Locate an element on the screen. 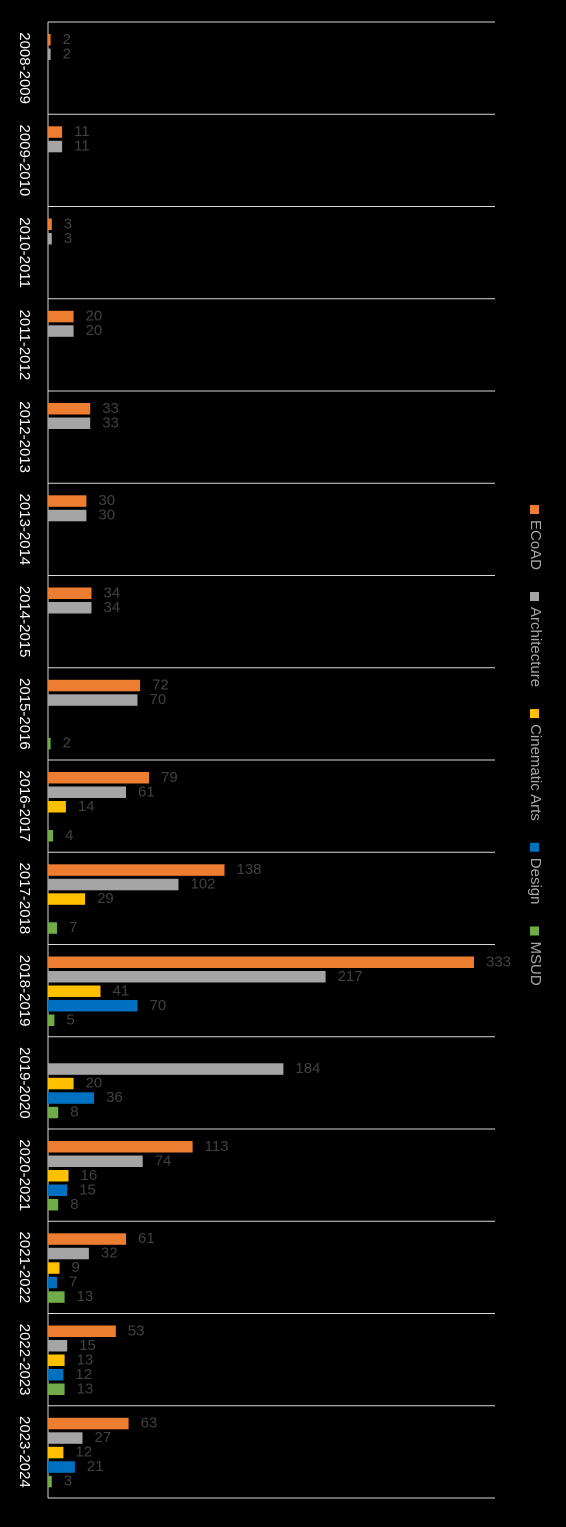 This screenshot has height=1527, width=566. data-label: 30 is located at coordinates (106, 500).